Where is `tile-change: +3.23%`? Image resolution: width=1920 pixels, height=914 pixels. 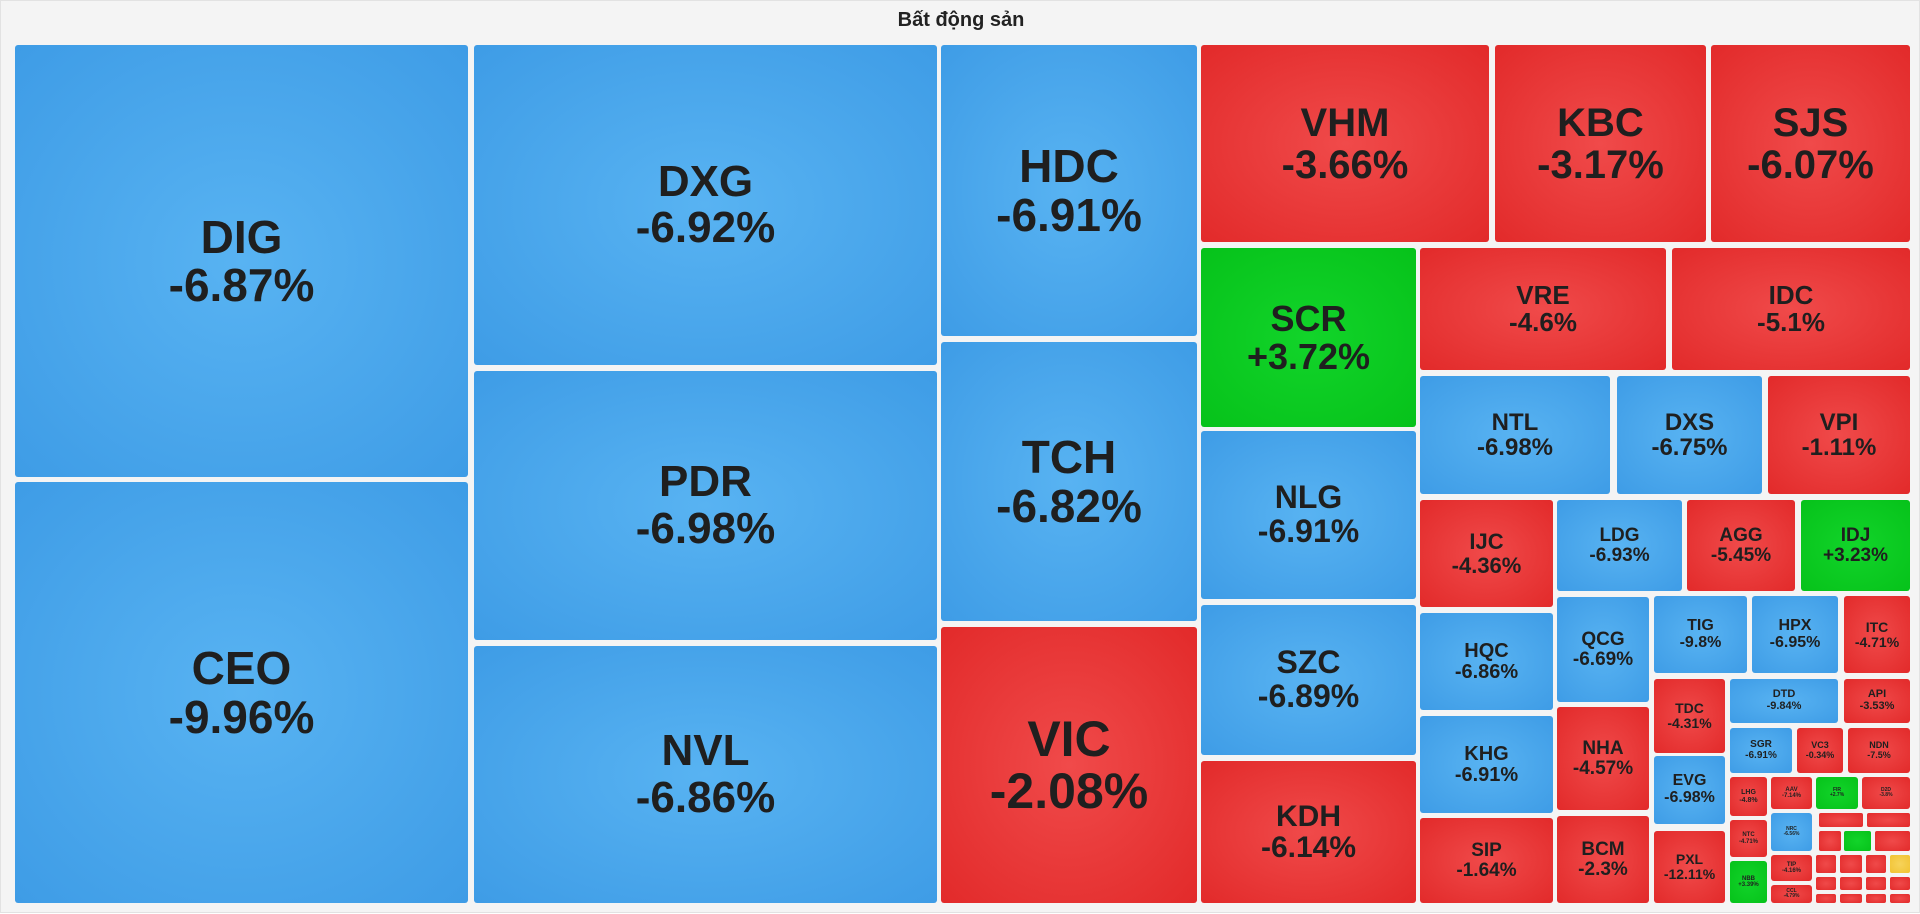
tile-change: +3.23% is located at coordinates (1855, 555).